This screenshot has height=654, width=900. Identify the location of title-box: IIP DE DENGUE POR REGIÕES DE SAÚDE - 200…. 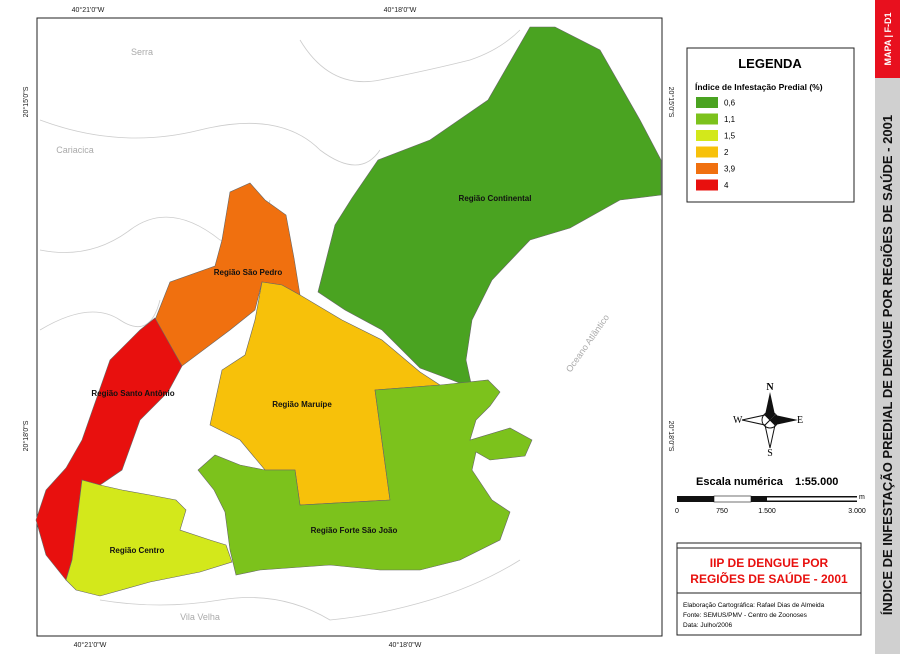
(769, 589).